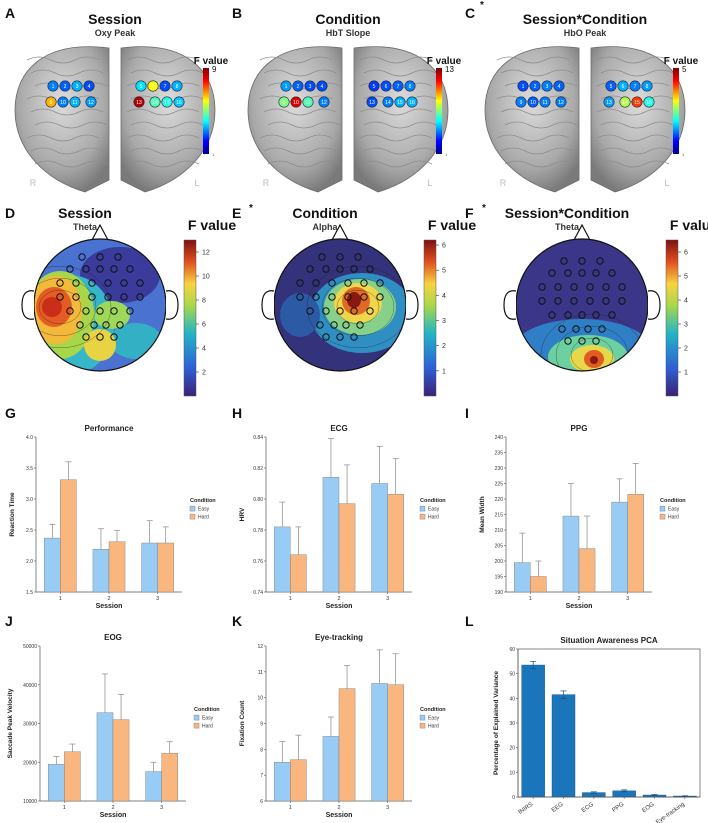 The height and width of the screenshot is (823, 708). What do you see at coordinates (512, 650) in the screenshot?
I see `y-tick-label: 60` at bounding box center [512, 650].